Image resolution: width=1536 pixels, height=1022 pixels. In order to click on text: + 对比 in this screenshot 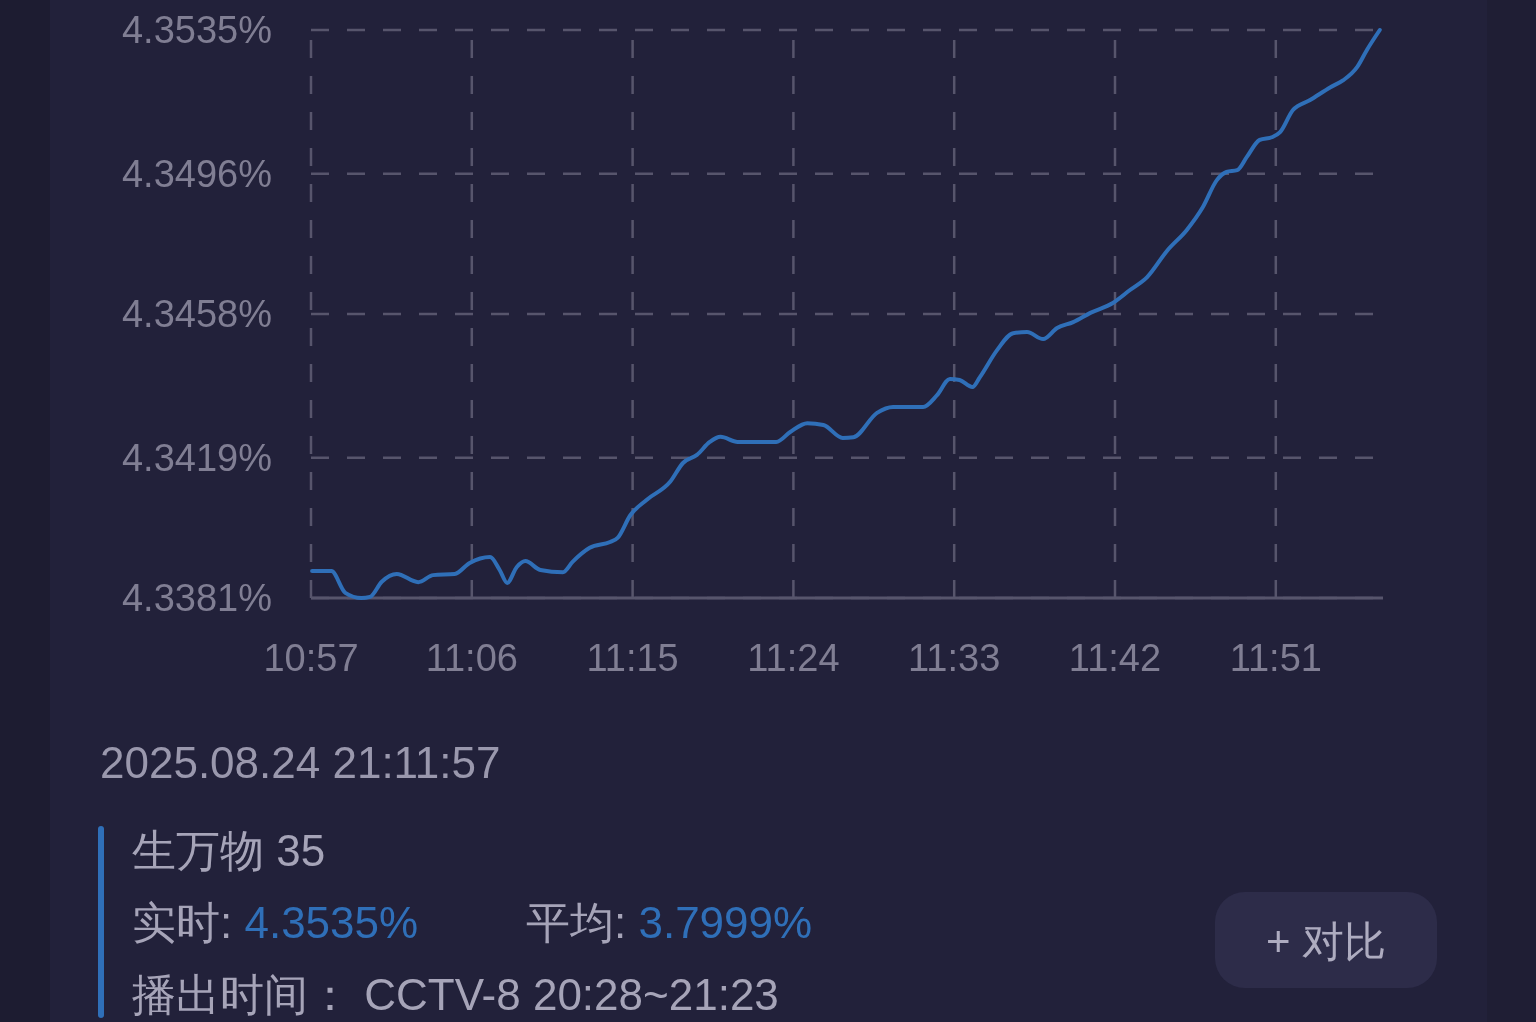, I will do `click(1326, 941)`.